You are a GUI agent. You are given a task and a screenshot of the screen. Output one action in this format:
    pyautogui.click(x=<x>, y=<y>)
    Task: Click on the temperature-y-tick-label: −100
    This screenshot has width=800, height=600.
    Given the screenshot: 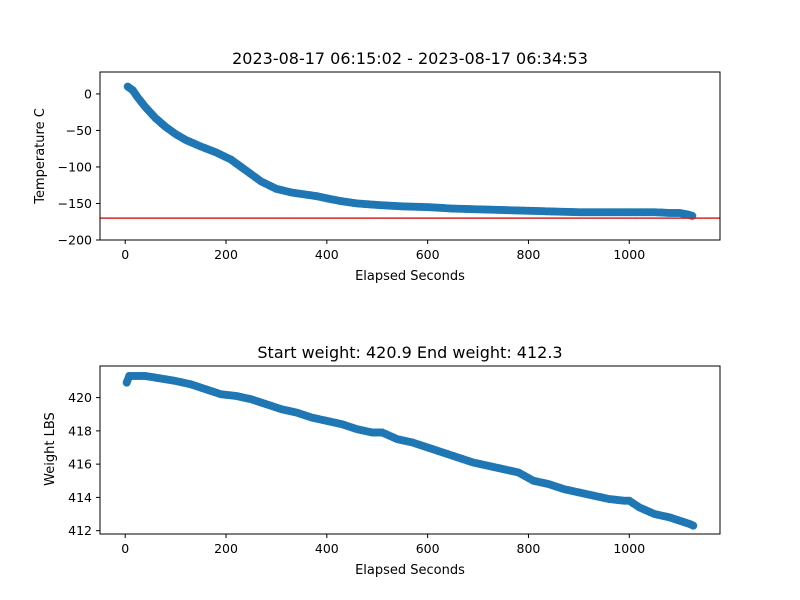 What is the action you would take?
    pyautogui.click(x=75, y=166)
    